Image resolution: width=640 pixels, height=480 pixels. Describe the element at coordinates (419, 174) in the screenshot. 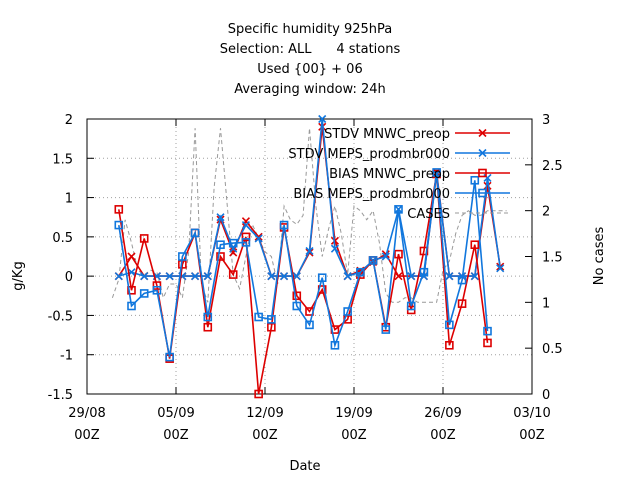

I see `legend-item: BIAS MNWC_preop` at that location.